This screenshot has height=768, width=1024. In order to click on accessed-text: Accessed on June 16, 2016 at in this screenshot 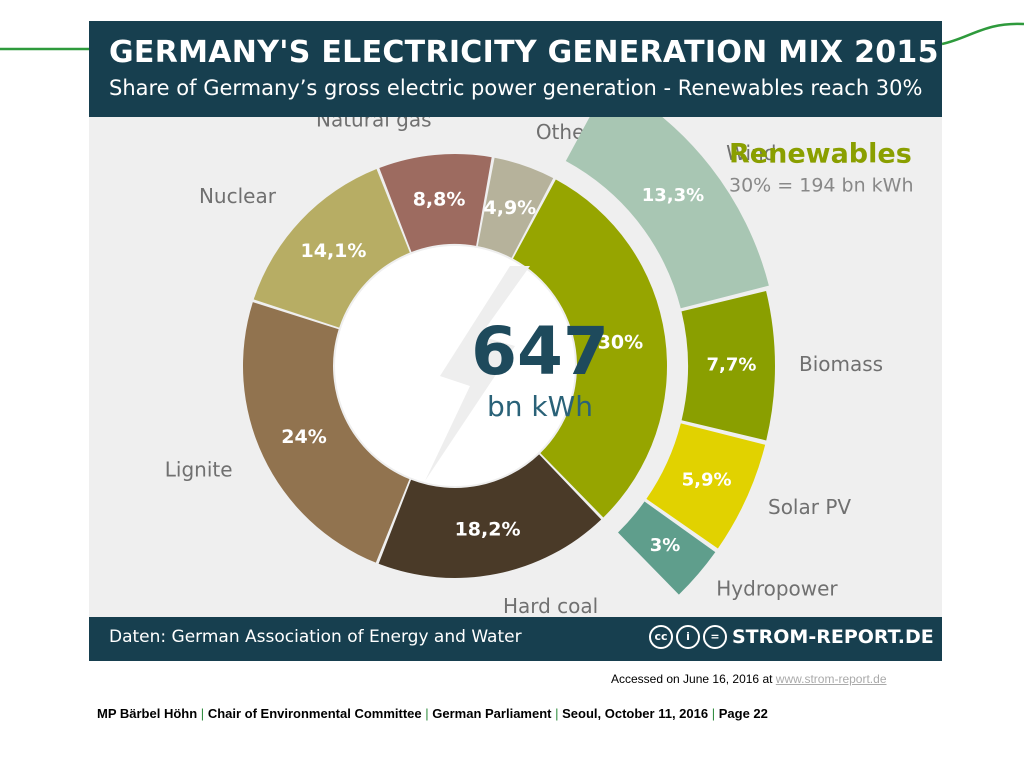, I will do `click(692, 679)`.